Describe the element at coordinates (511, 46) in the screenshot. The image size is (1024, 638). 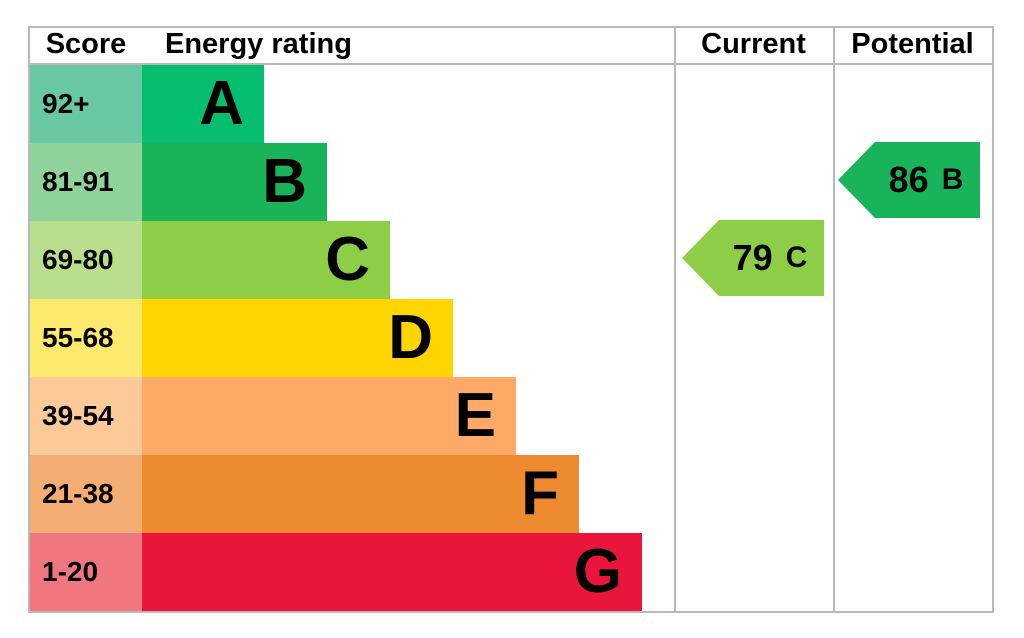
I see `table-header-row: Score Energy rating Current Potential` at that location.